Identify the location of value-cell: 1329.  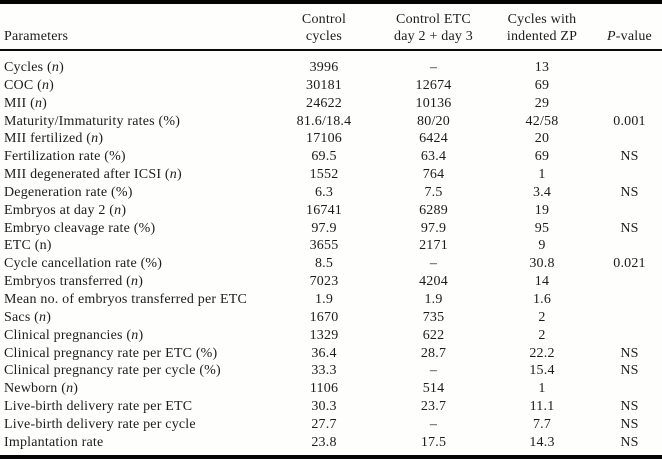
(324, 335).